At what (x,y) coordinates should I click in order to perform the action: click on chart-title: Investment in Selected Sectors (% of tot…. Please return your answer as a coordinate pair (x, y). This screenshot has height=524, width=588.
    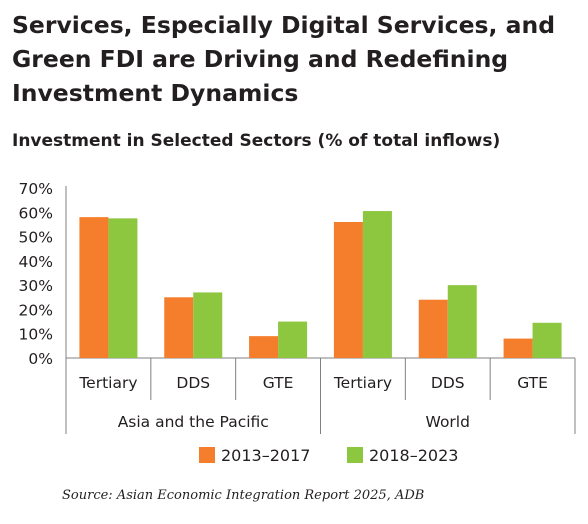
    Looking at the image, I should click on (256, 141).